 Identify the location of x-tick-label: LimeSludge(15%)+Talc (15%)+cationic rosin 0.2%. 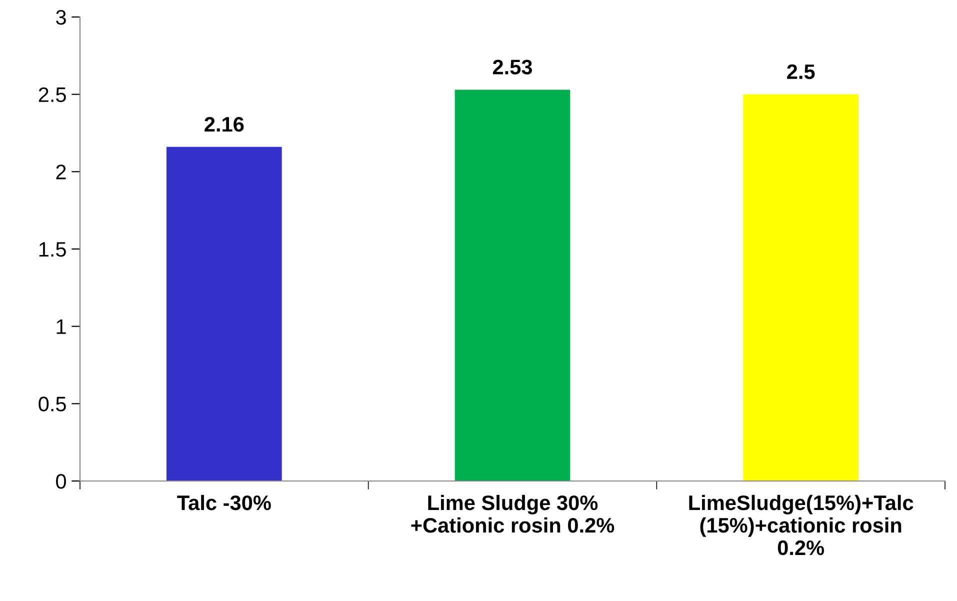
(801, 525).